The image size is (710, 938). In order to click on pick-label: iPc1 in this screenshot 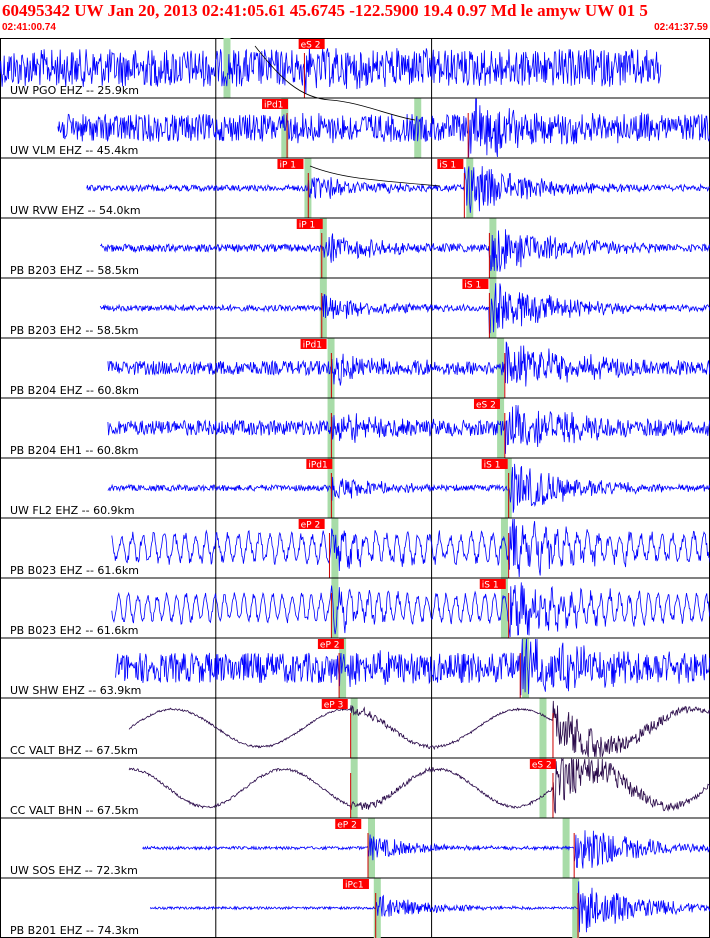, I will do `click(354, 886)`.